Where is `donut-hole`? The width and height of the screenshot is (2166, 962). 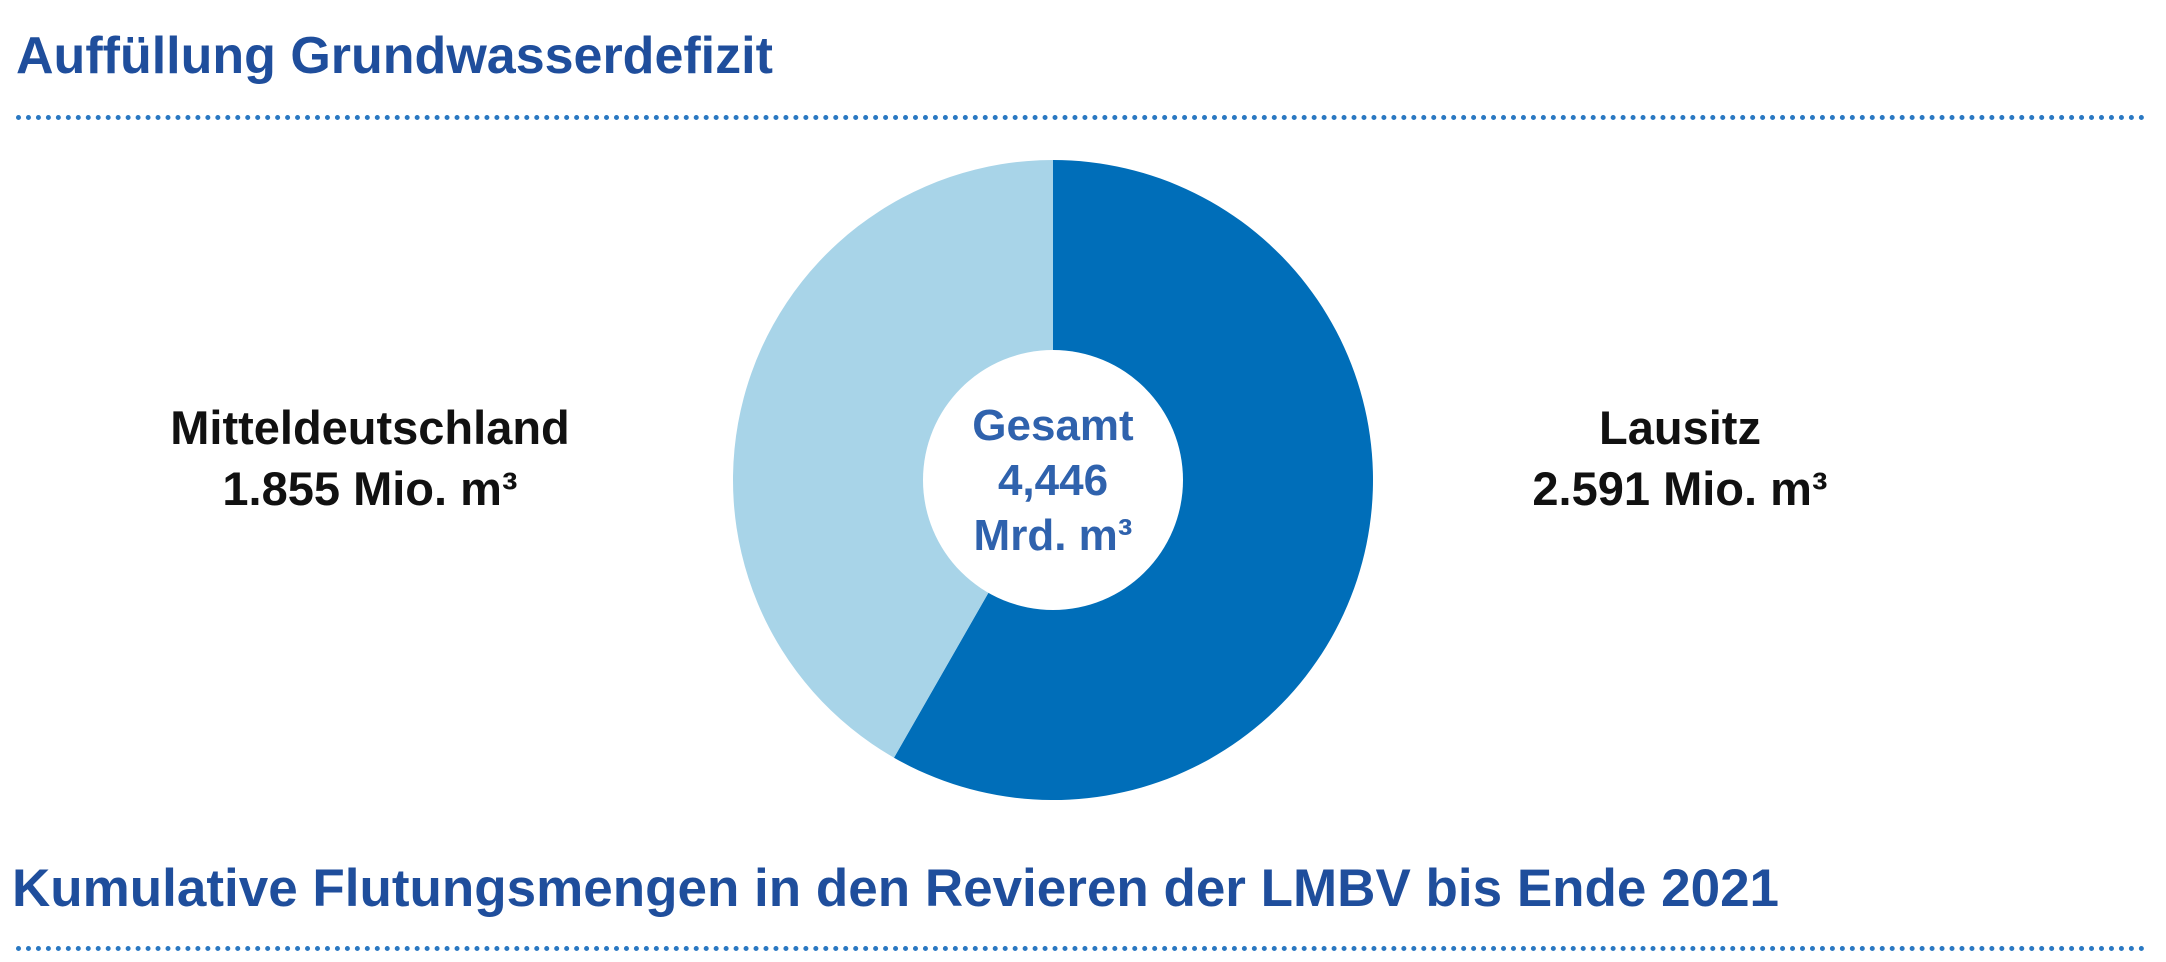
donut-hole is located at coordinates (1053, 480).